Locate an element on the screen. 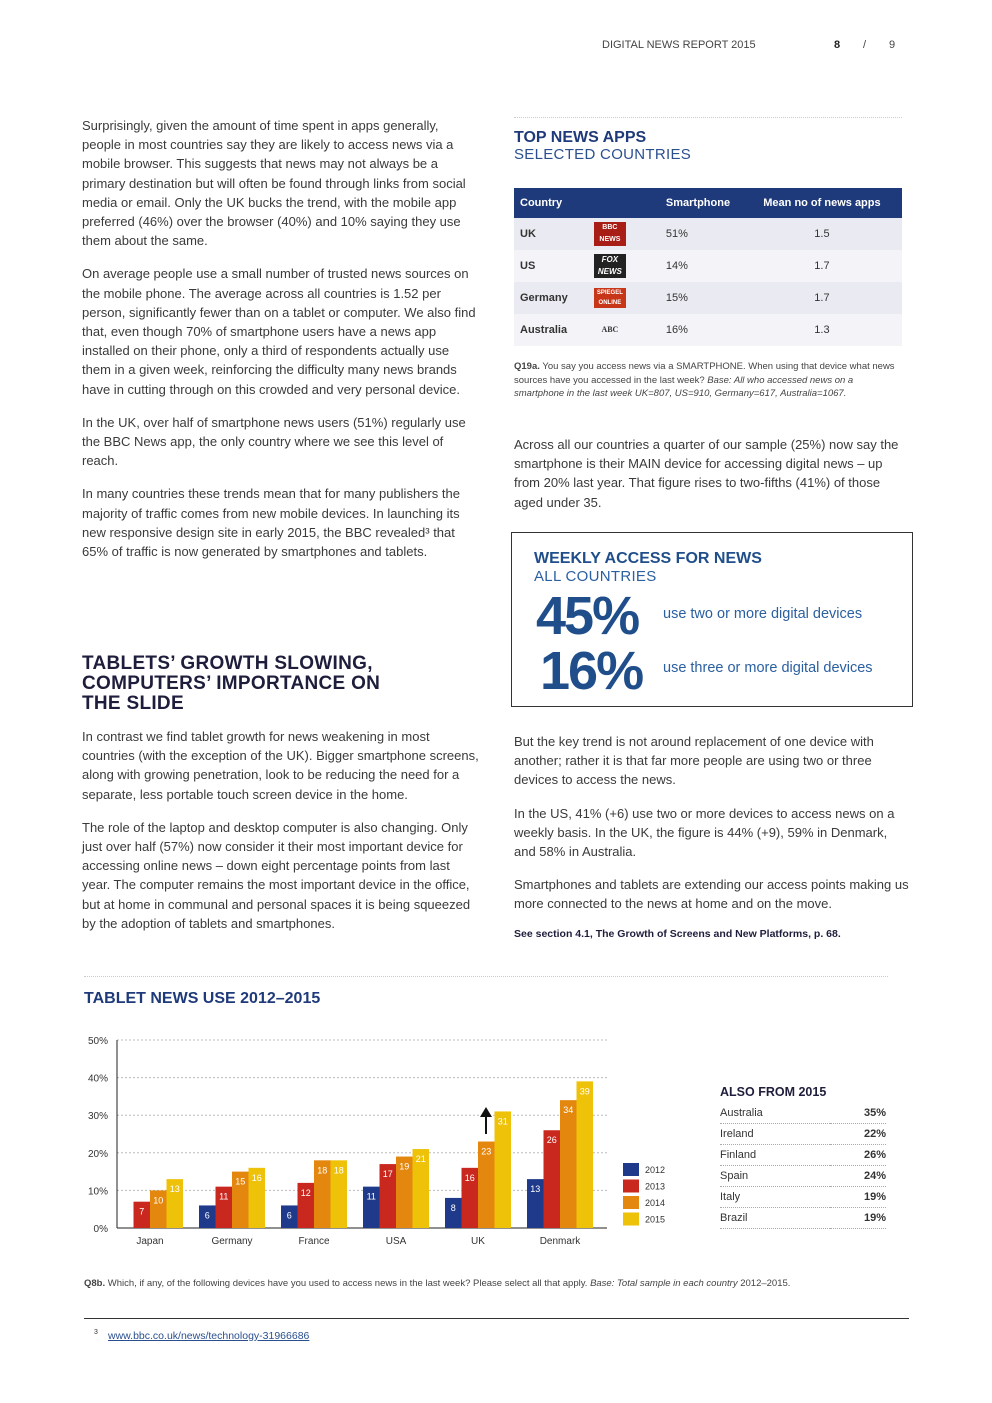  col-smartphone: Smartphone is located at coordinates (700, 203).